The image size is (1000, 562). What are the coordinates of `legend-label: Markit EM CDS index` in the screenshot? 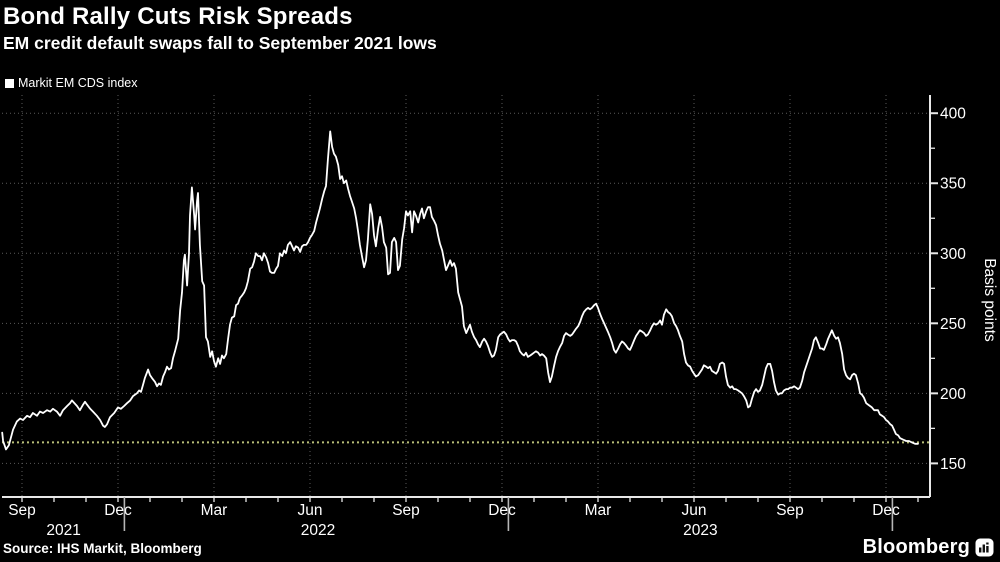 It's located at (78, 83).